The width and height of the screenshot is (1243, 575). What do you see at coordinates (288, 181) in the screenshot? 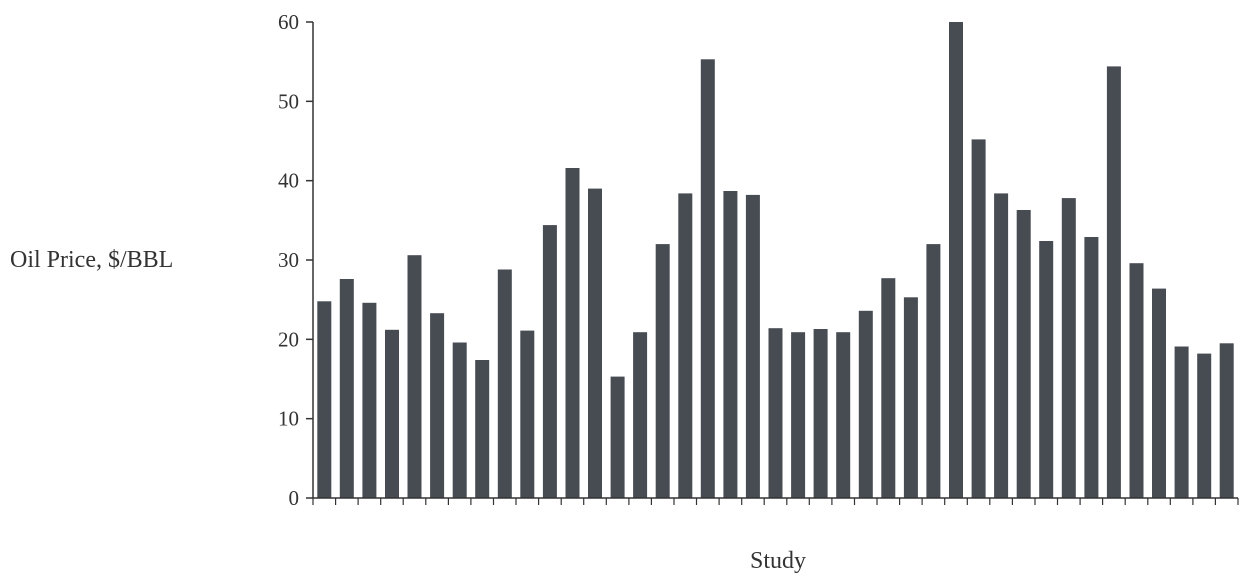
I see `y-tick-label: 40` at bounding box center [288, 181].